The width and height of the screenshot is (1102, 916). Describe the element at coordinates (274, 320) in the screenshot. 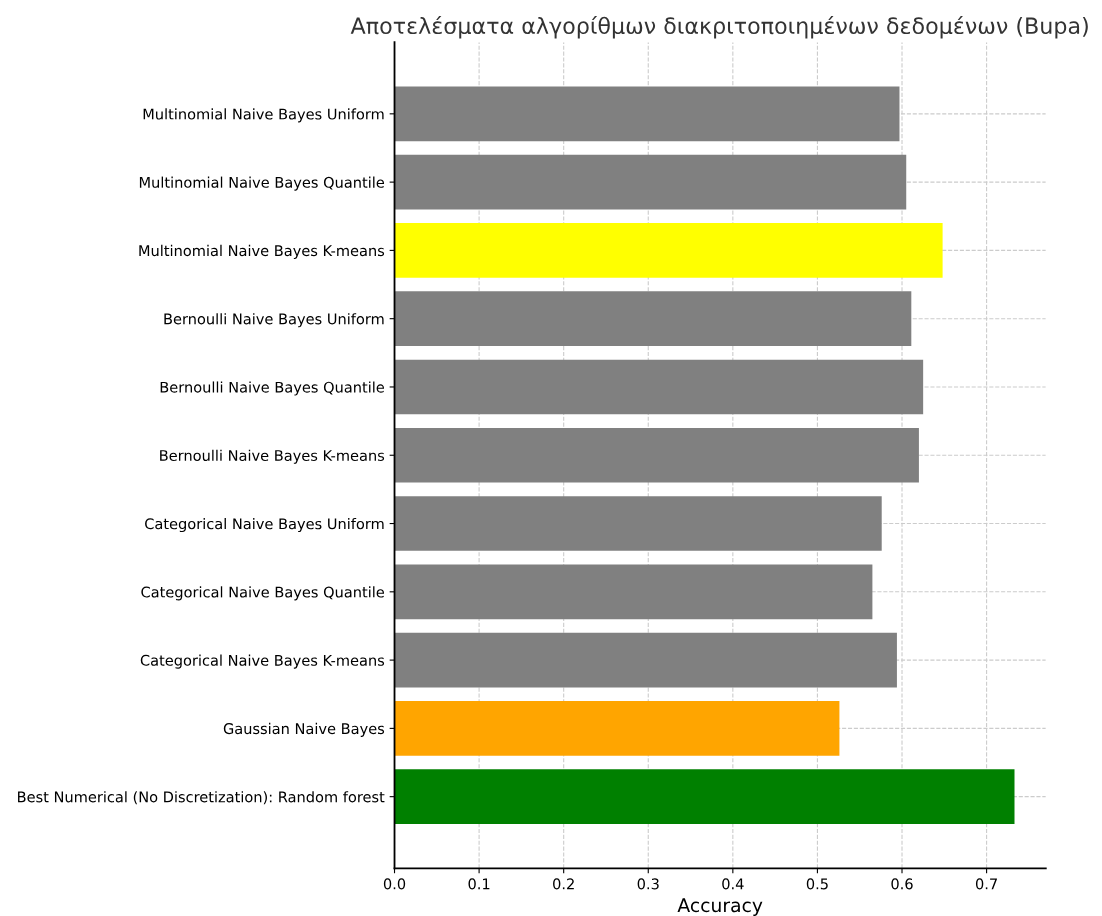

I see `y-tick-label: Bernoulli Naive Bayes Uniform` at that location.